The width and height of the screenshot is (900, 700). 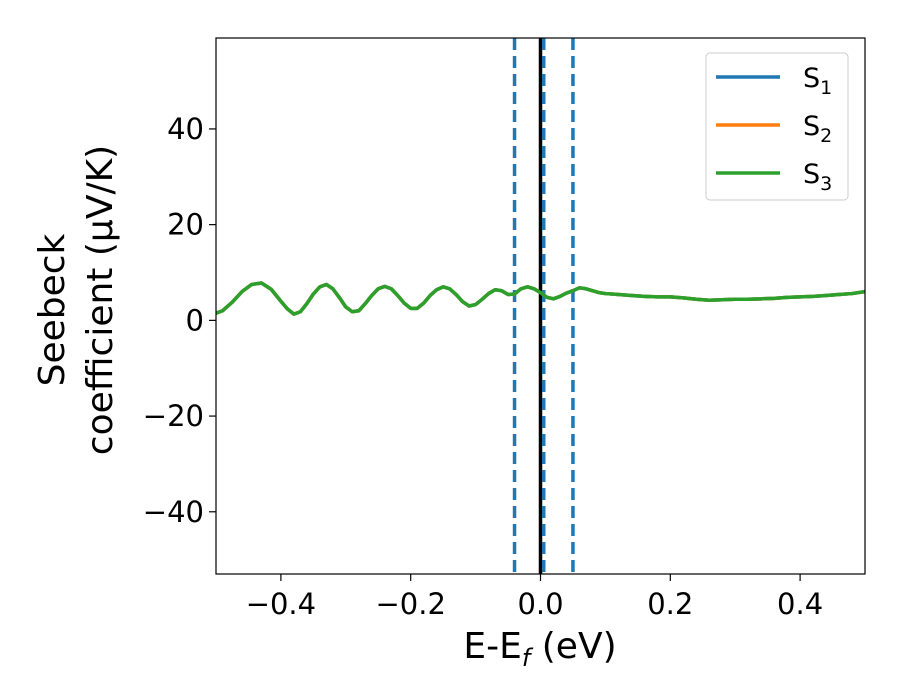 What do you see at coordinates (281, 604) in the screenshot?
I see `x-tick-label: −0.4` at bounding box center [281, 604].